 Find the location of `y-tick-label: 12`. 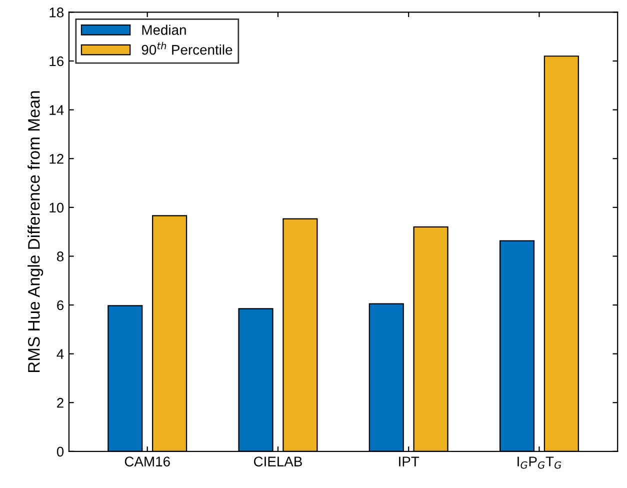

y-tick-label: 12 is located at coordinates (57, 159).